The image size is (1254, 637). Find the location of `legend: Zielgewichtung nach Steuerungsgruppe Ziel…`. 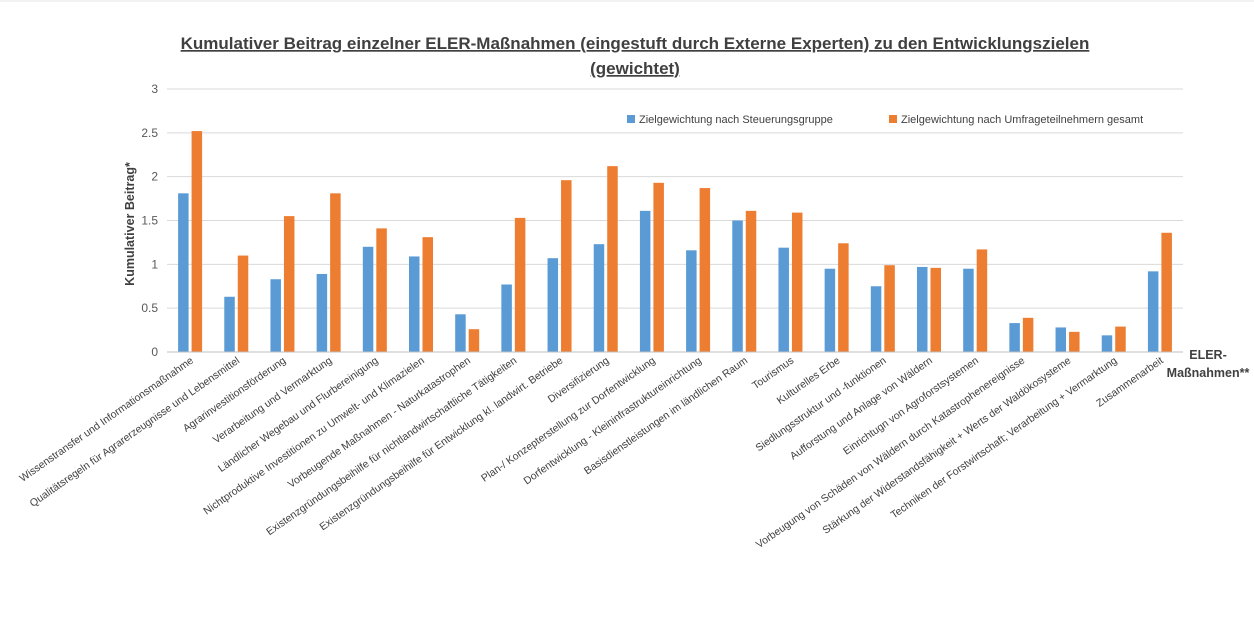

legend: Zielgewichtung nach Steuerungsgruppe Ziel… is located at coordinates (885, 120).